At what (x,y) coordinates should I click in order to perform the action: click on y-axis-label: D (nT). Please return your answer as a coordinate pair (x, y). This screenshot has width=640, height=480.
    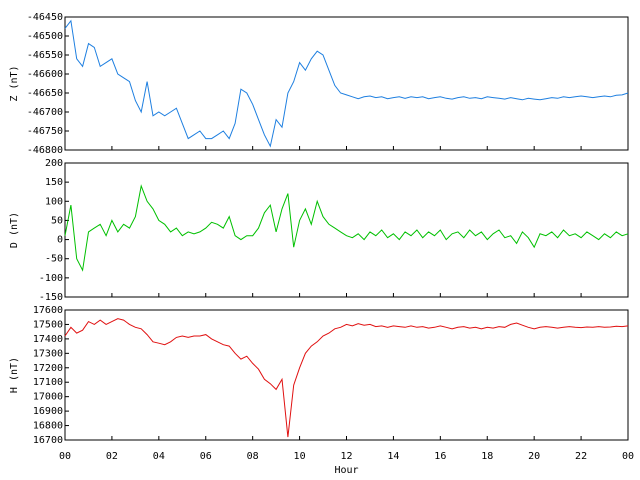
    Looking at the image, I should click on (14, 230).